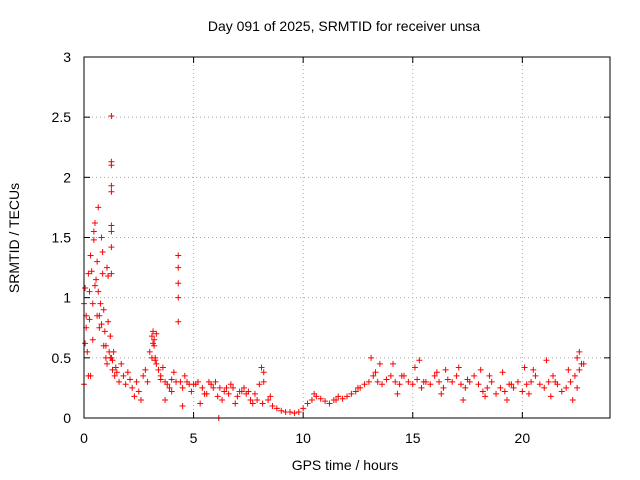 The image size is (640, 480). What do you see at coordinates (62, 358) in the screenshot?
I see `y-tick-label: 0.5` at bounding box center [62, 358].